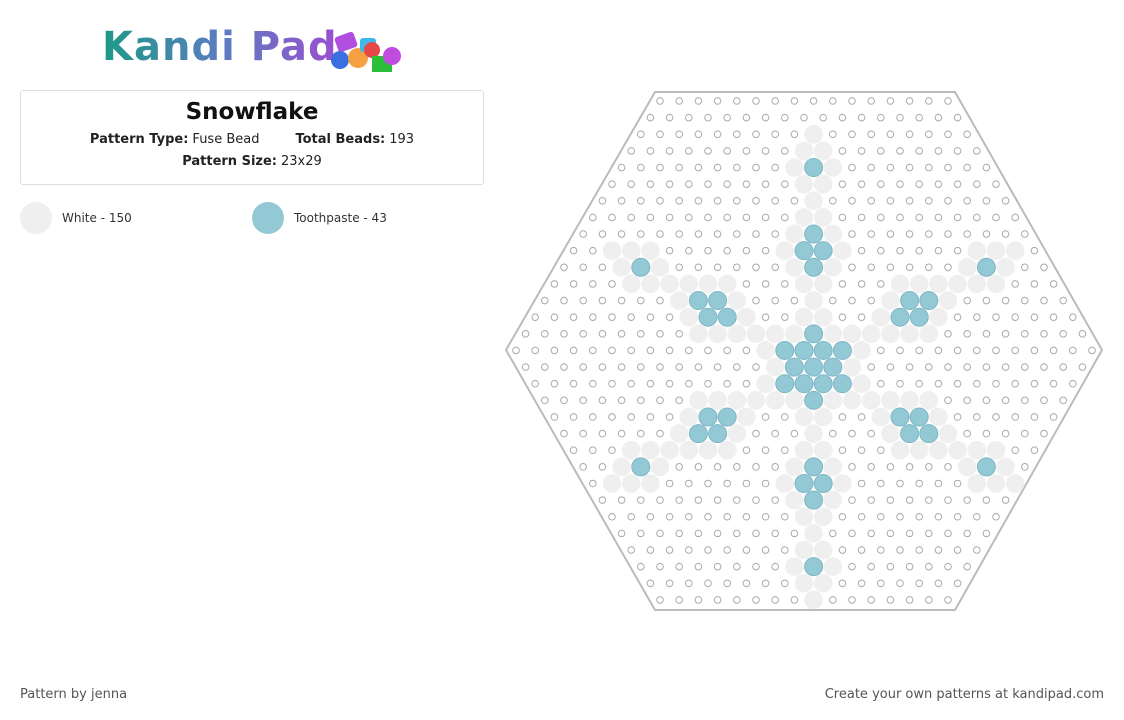  I want to click on footer-link: Create your own patterns at kandipad.com, so click(964, 694).